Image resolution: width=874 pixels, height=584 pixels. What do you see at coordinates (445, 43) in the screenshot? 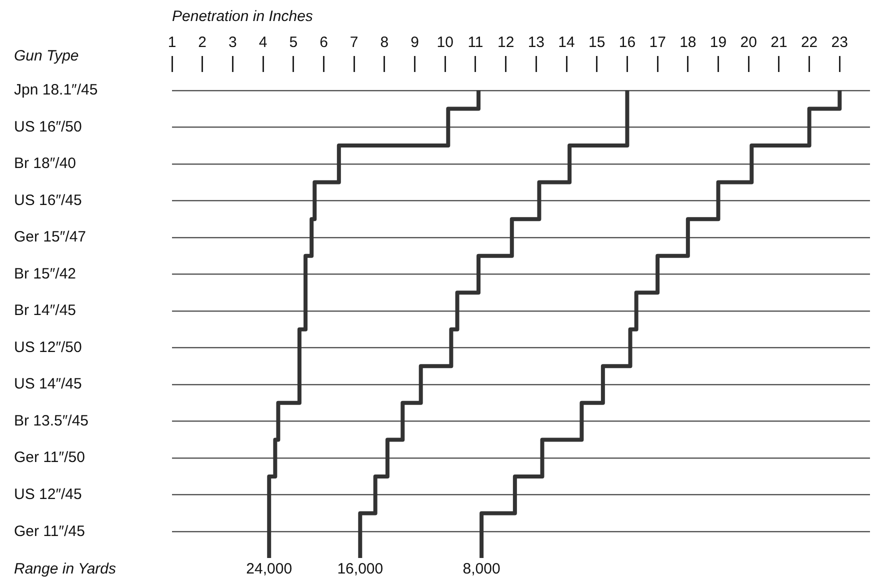
I see `x-tick-label: 10` at bounding box center [445, 43].